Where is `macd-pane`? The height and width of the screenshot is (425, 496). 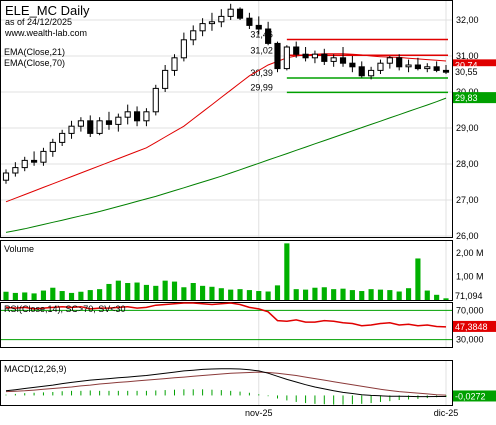
macd-pane is located at coordinates (226, 383).